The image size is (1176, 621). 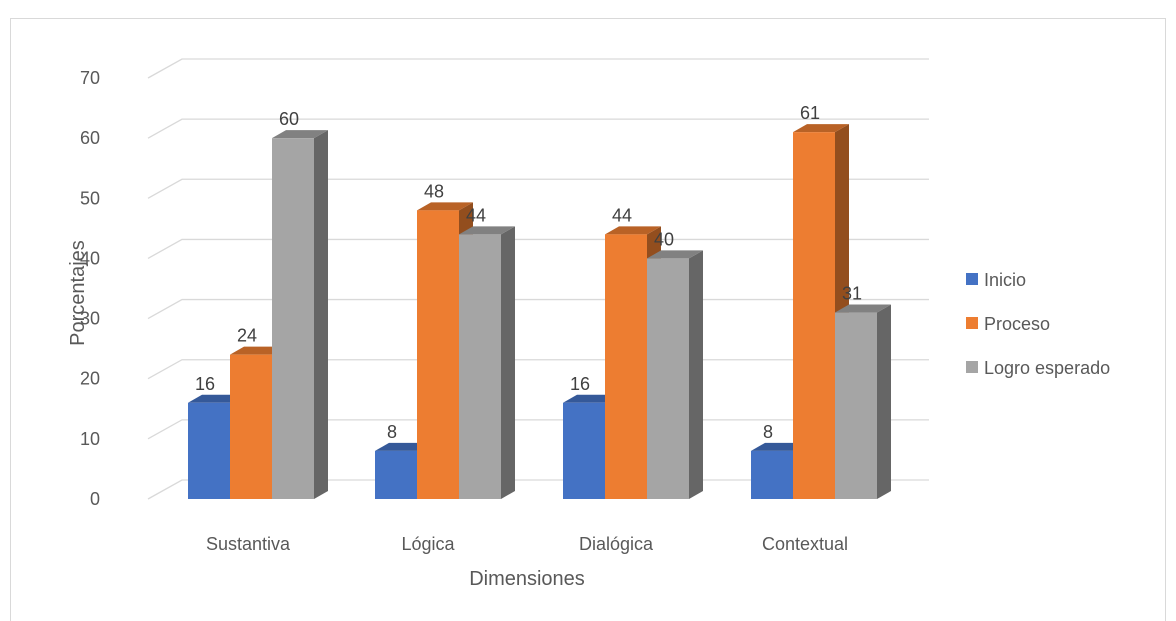 I want to click on legend-label: Proceso, so click(x=1017, y=324).